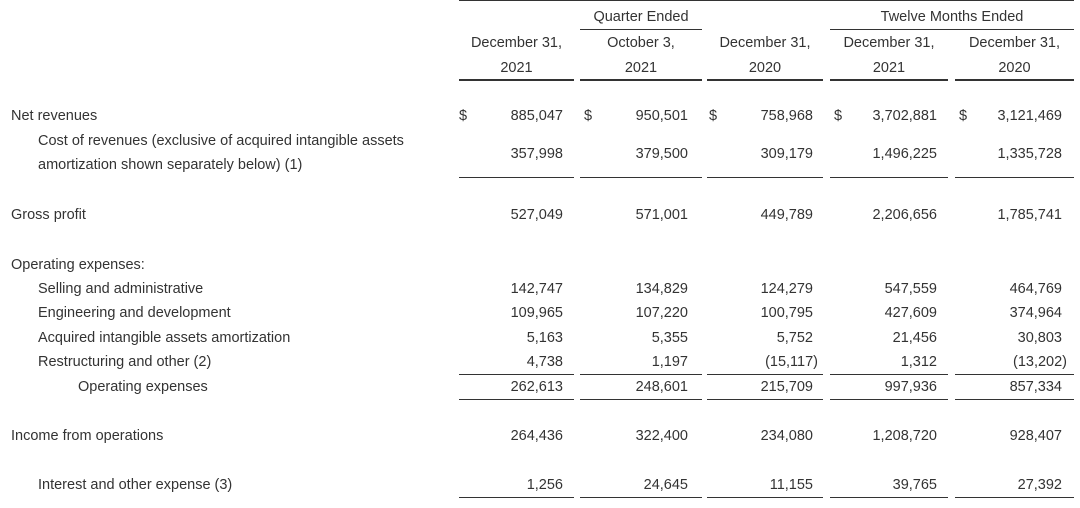 Image resolution: width=1080 pixels, height=508 pixels. What do you see at coordinates (78, 265) in the screenshot?
I see `section-label-operating-expenses: Operating expenses:` at bounding box center [78, 265].